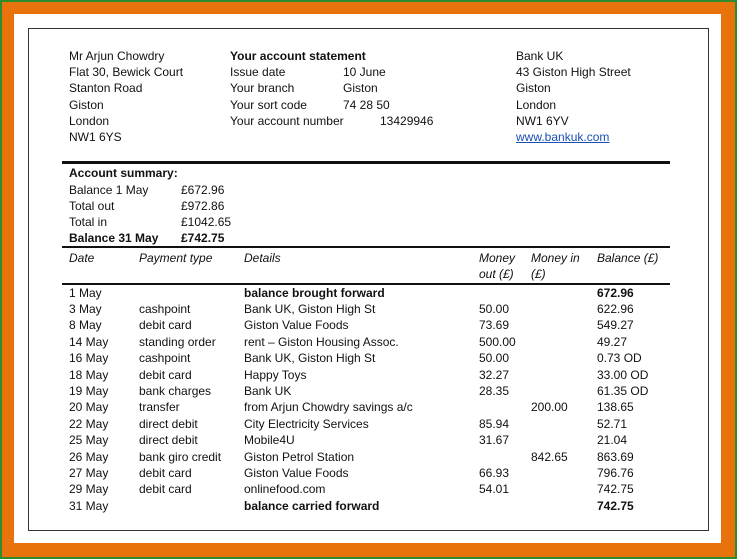 The width and height of the screenshot is (737, 559). What do you see at coordinates (106, 88) in the screenshot?
I see `customer-address-line: Stanton Road` at bounding box center [106, 88].